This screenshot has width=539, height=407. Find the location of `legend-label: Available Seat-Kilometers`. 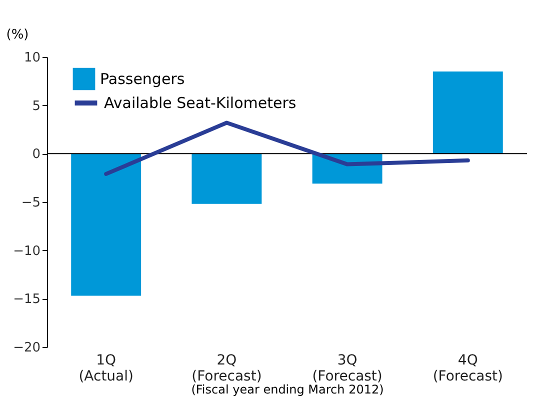

legend-label: Available Seat-Kilometers is located at coordinates (200, 103).